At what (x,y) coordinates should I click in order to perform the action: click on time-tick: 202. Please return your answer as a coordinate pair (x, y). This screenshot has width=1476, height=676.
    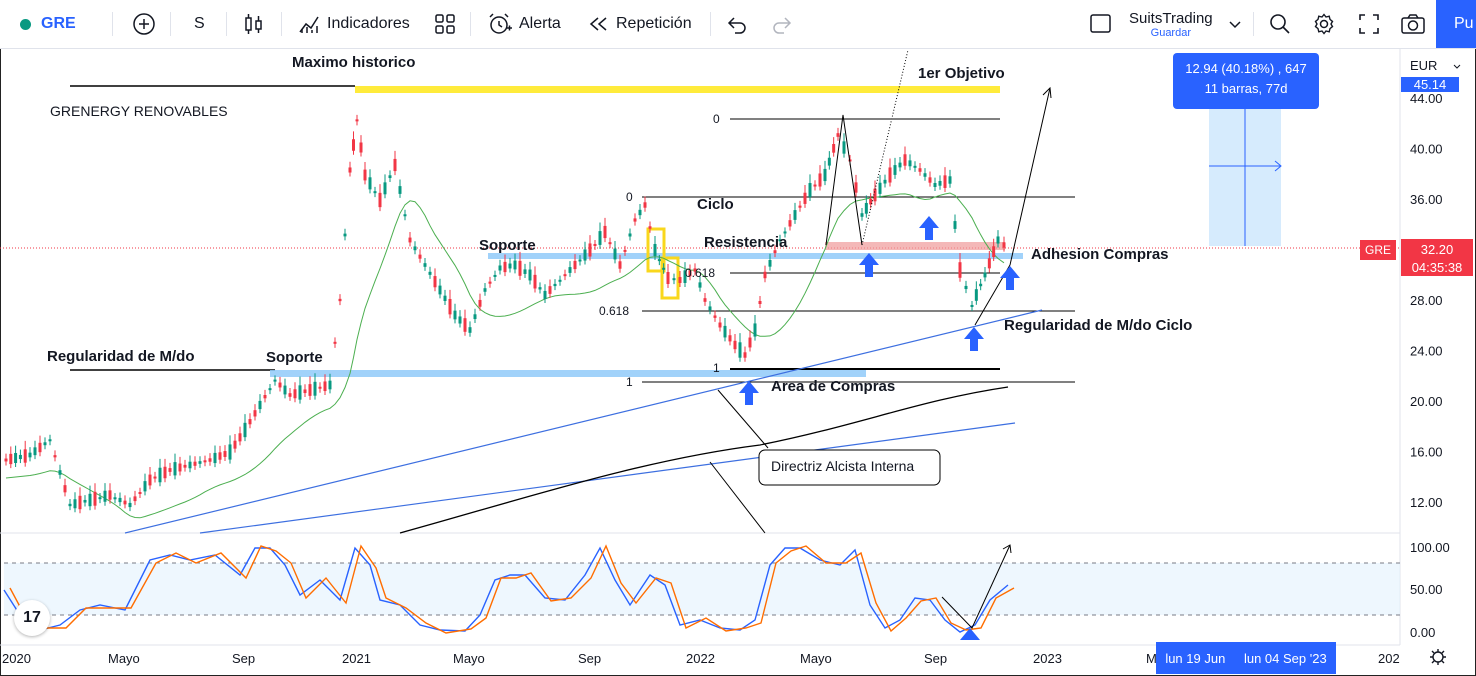
    Looking at the image, I should click on (1389, 658).